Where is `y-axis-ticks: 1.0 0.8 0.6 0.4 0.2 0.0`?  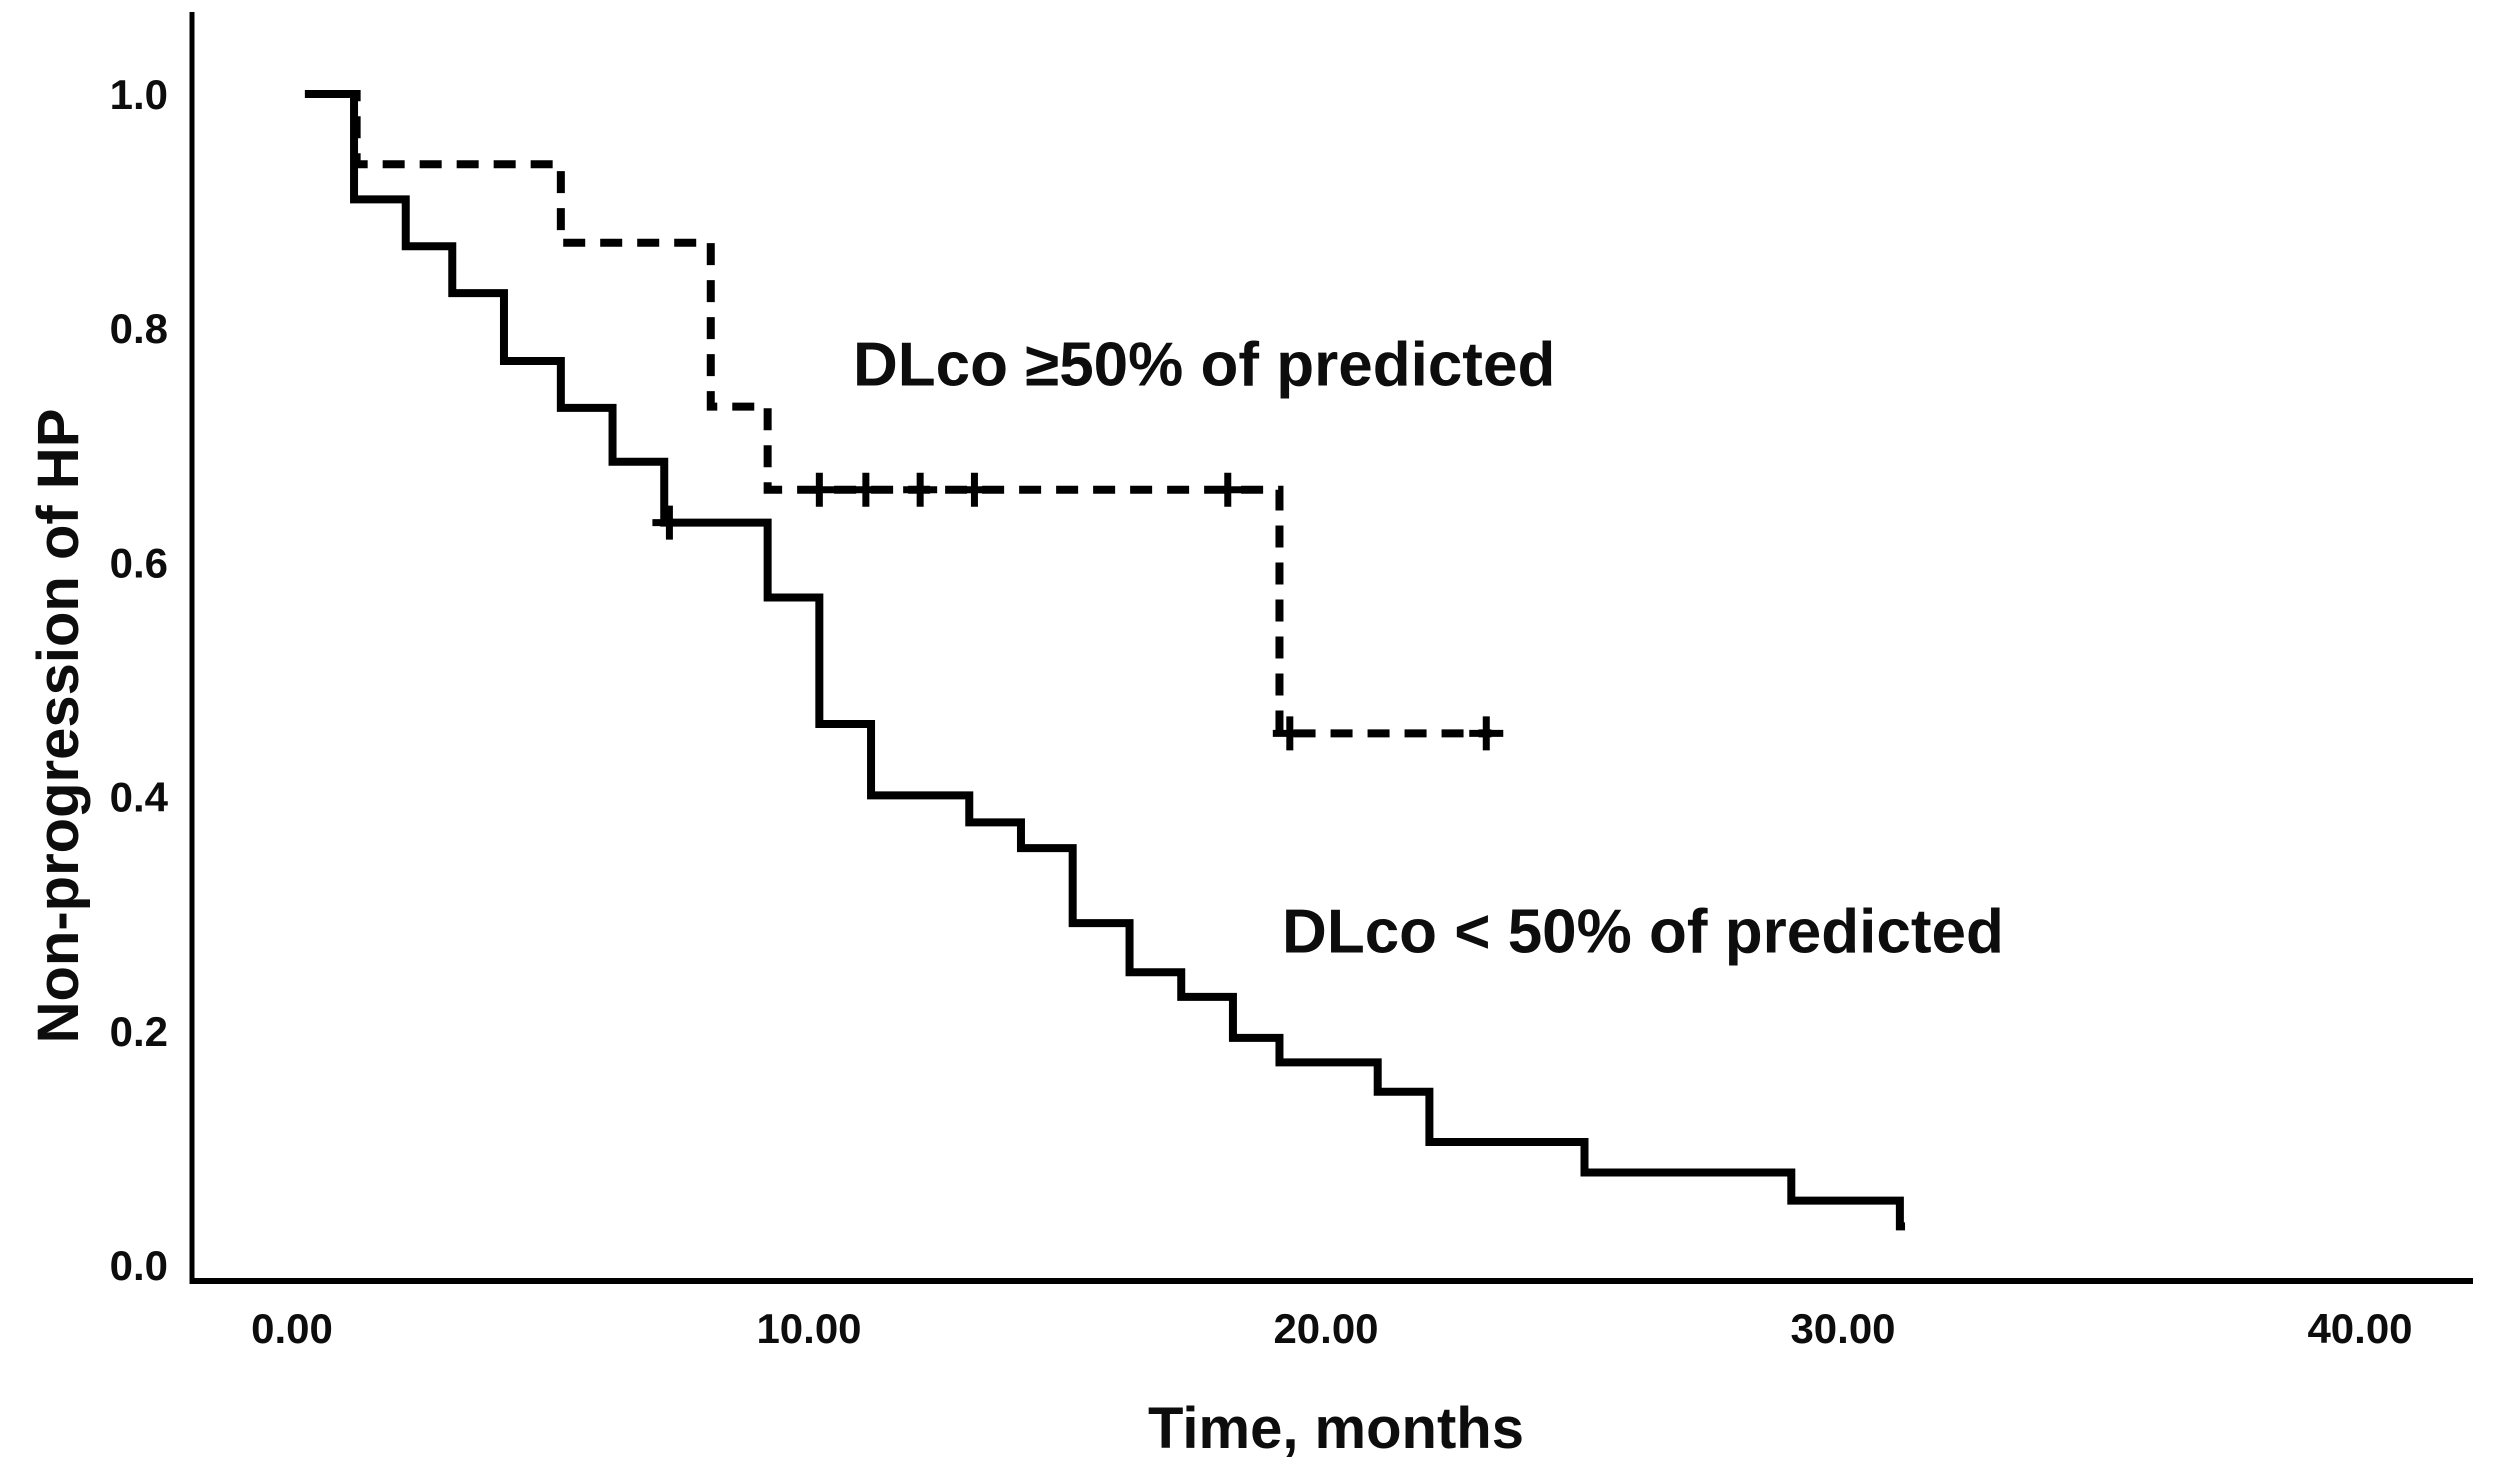
y-axis-ticks: 1.0 0.8 0.6 0.4 0.2 0.0 is located at coordinates (139, 680).